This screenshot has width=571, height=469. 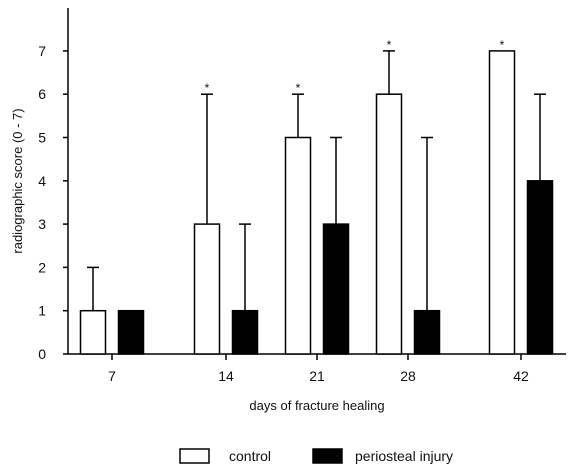 I want to click on legend: control periosteal injury, so click(x=316, y=456).